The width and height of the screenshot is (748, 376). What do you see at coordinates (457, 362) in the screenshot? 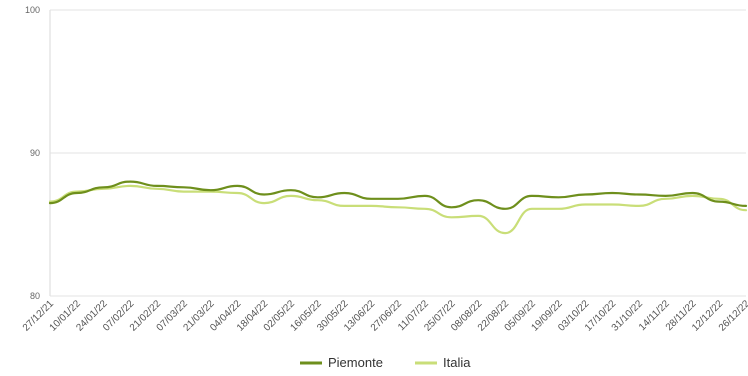
I see `legend-label: Italia` at bounding box center [457, 362].